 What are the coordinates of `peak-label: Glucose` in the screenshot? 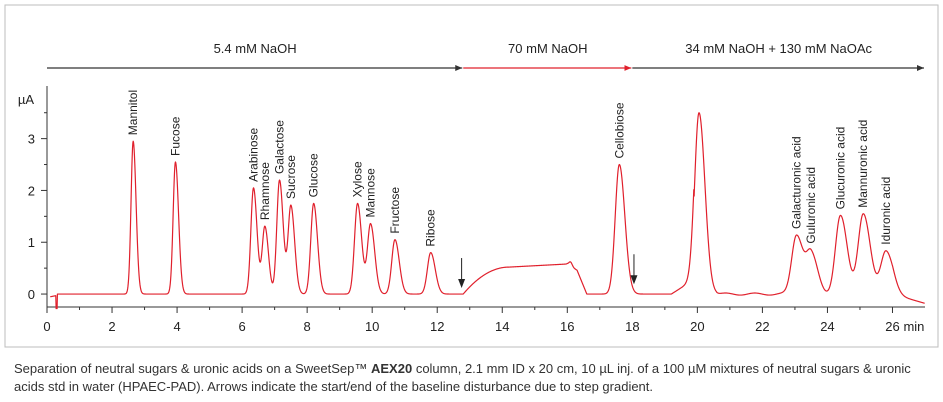 It's located at (314, 175).